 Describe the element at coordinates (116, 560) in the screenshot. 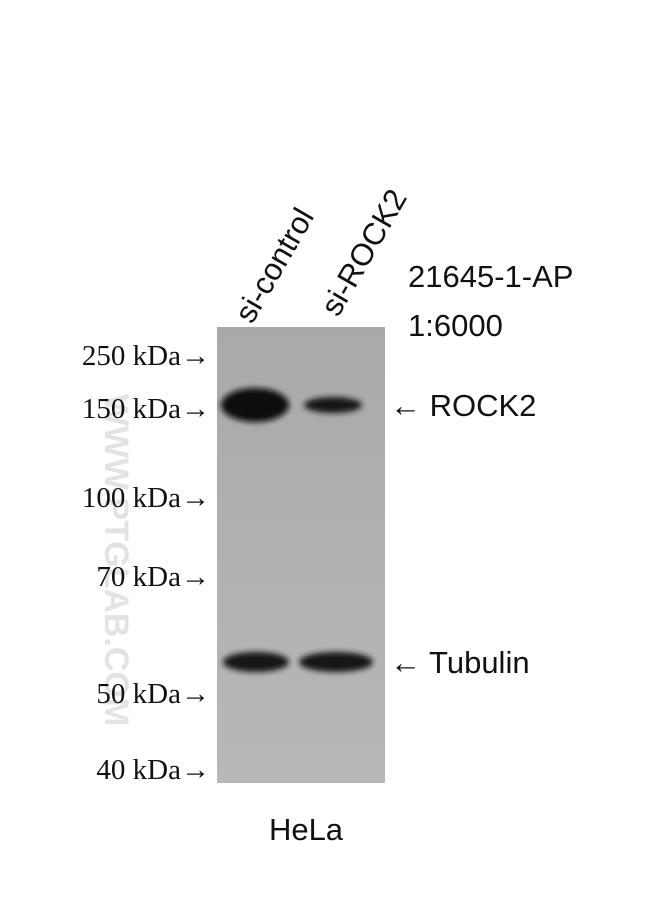

I see `watermark: WWW.PTGLAB.COM` at that location.